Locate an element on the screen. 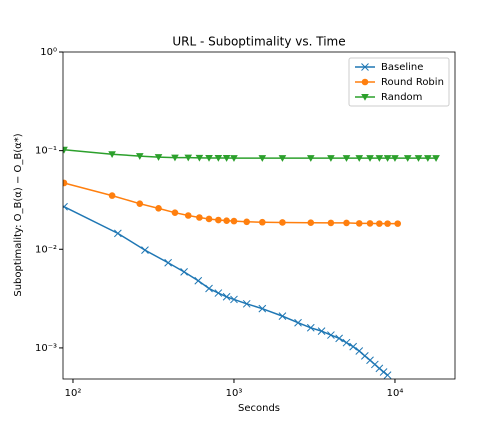 Image resolution: width=504 pixels, height=432 pixels. series-line is located at coordinates (230, 203).